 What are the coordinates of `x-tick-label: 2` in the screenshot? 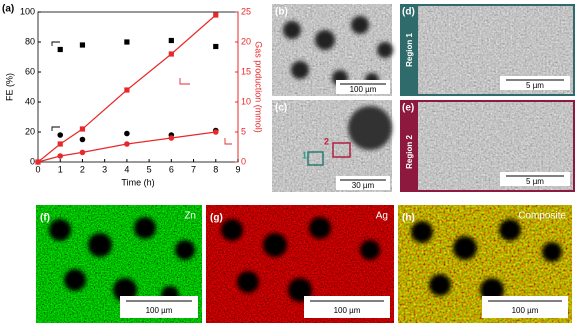 It's located at (82, 169).